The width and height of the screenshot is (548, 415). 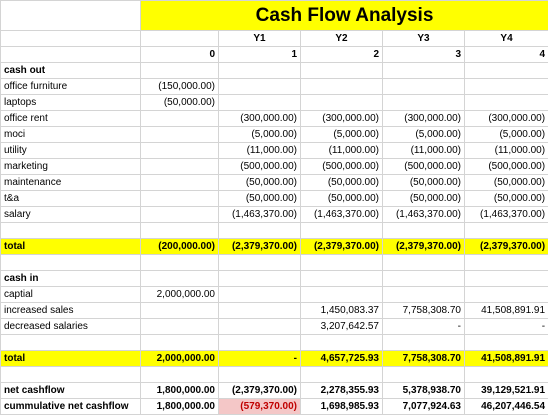 I want to click on row-label: moci, so click(x=71, y=135).